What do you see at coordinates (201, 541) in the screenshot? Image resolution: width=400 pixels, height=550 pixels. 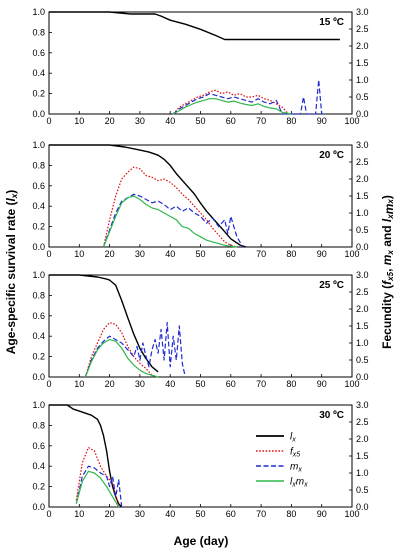 I see `x-axis-title: Age (day)` at bounding box center [201, 541].